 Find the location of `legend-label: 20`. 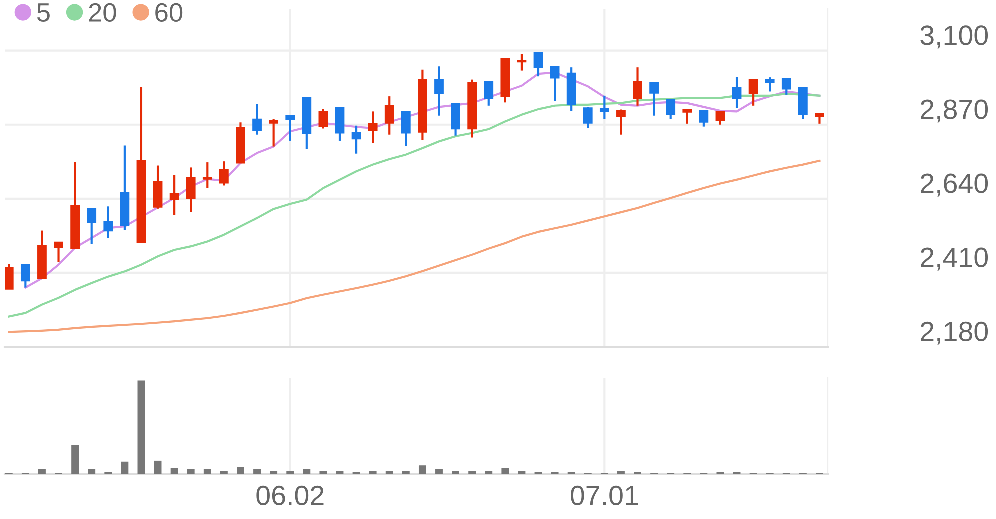

legend-label: 20 is located at coordinates (102, 12).